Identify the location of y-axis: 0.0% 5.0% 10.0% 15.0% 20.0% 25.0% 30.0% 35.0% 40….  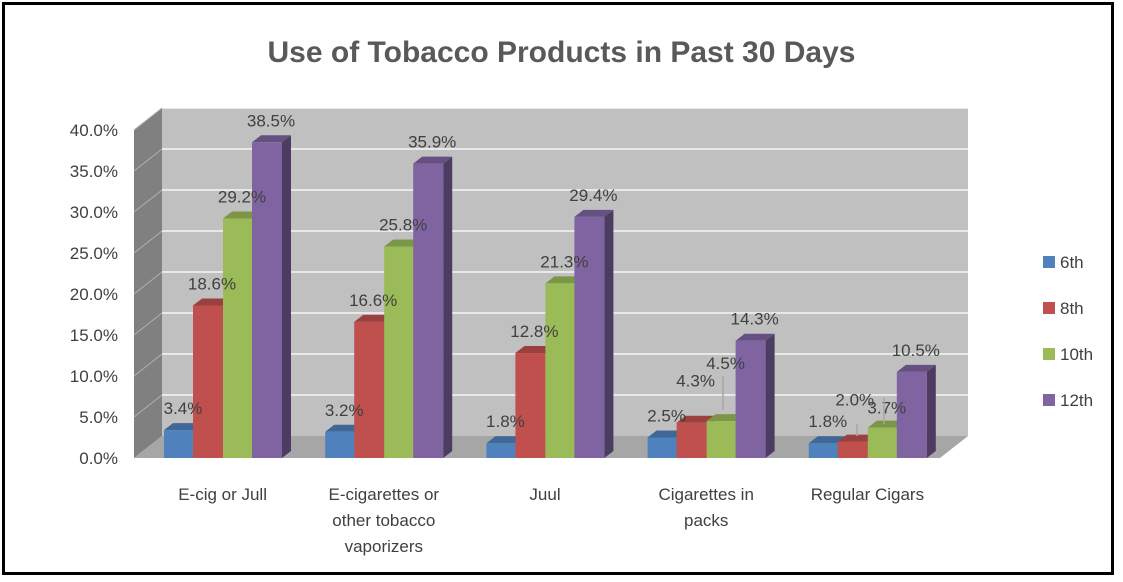
(94, 294).